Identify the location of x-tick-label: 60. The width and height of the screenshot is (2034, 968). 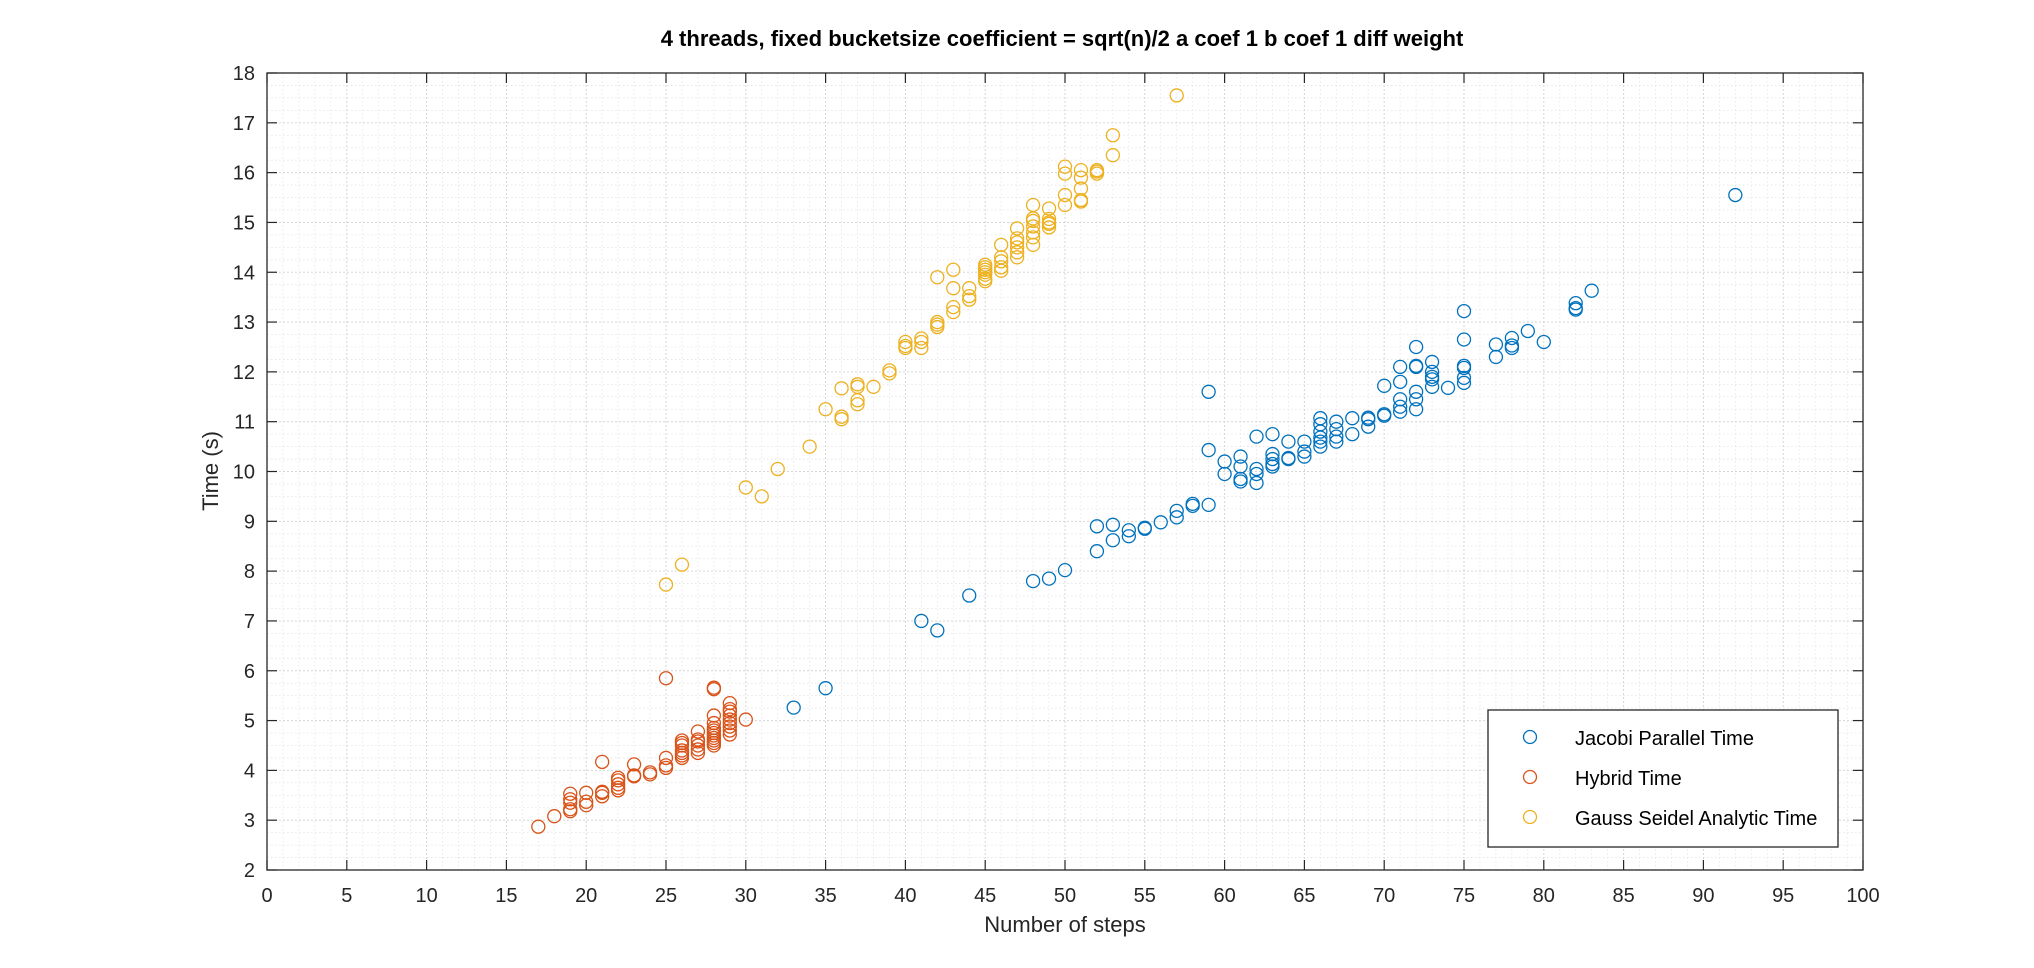
(1224, 896).